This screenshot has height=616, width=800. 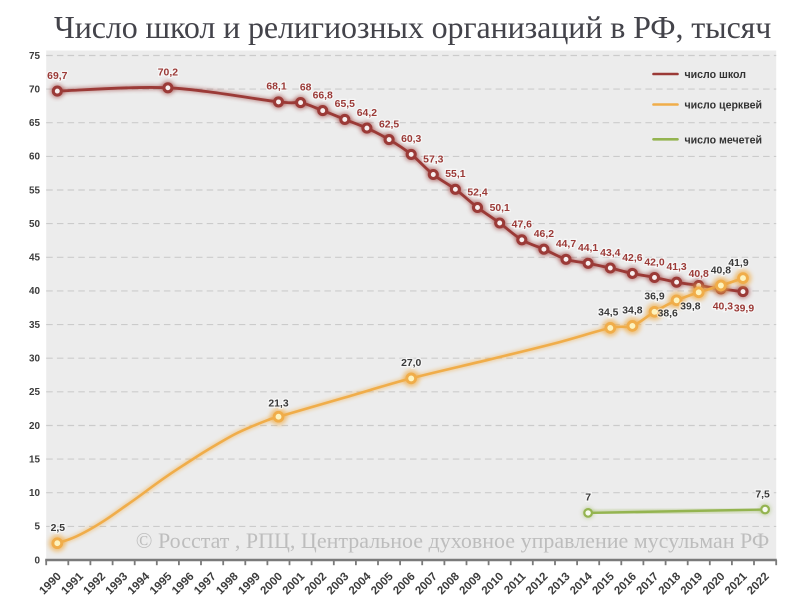 I want to click on svg-text: 44,1, so click(x=588, y=248).